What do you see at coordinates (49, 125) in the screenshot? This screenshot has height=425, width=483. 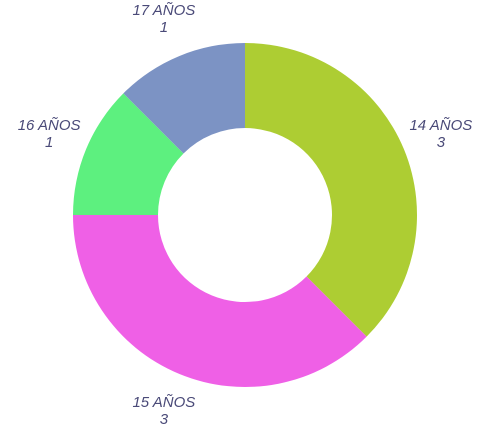 I see `slice-label: 16 AÑOS` at bounding box center [49, 125].